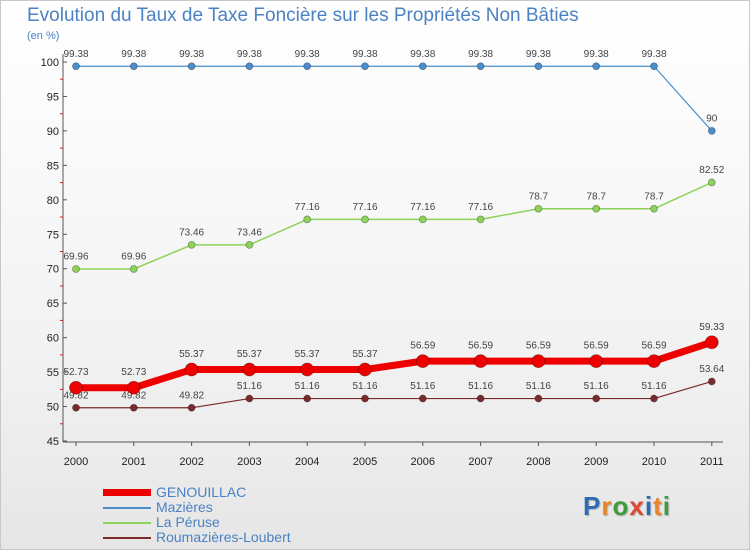  I want to click on y-tick-label: 85, so click(53, 166).